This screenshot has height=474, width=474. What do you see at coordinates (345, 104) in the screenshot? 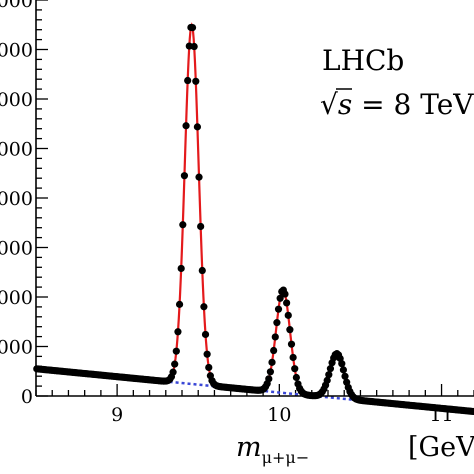
I see `energy-s: s` at bounding box center [345, 104].